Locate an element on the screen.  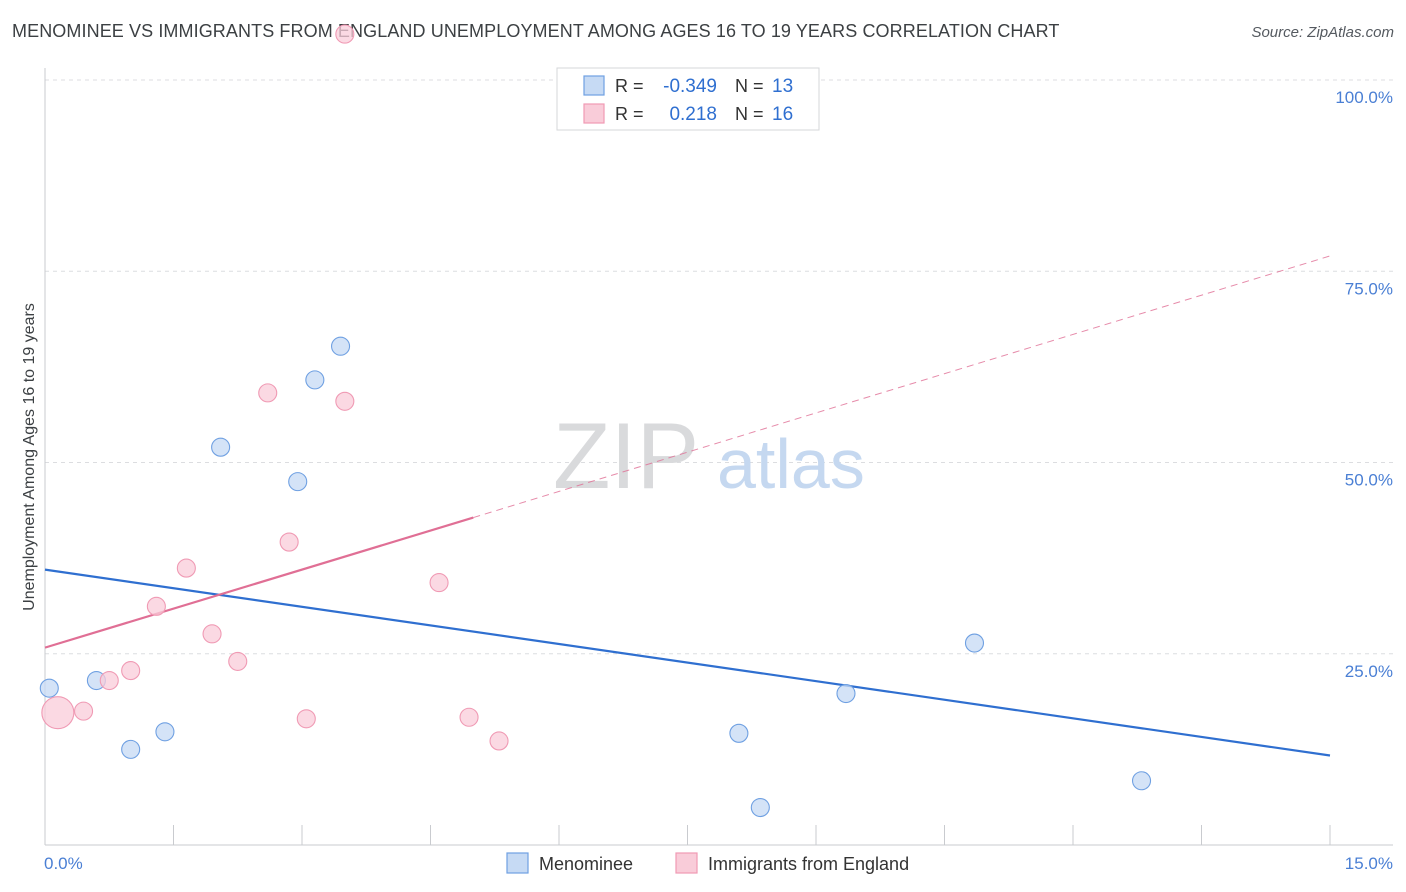
watermark-zip: ZIP is located at coordinates (626, 455).